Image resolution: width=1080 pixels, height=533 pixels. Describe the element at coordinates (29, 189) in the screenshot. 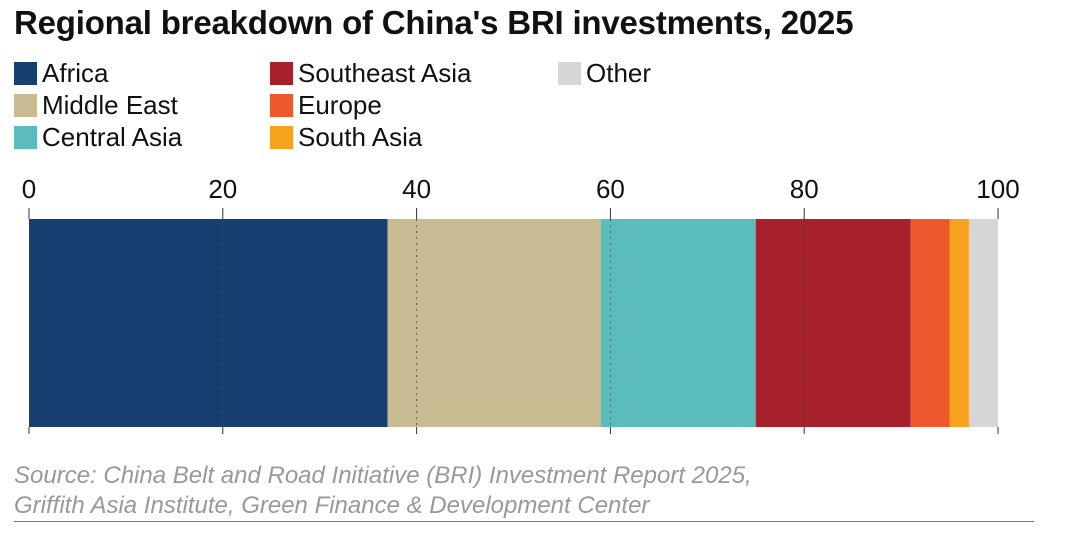

I see `tick-label-0: 0` at that location.